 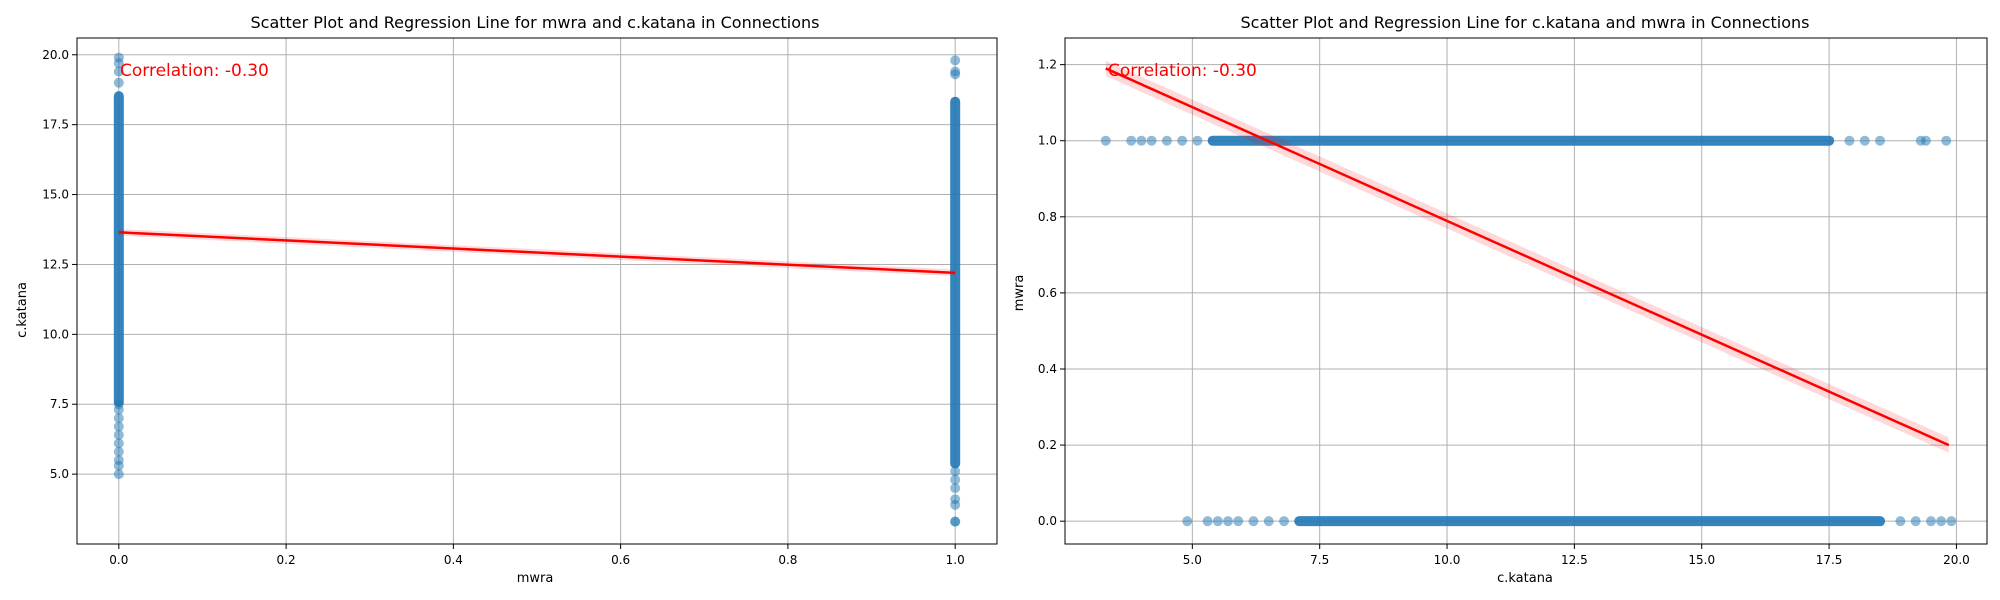 What do you see at coordinates (1047, 141) in the screenshot?
I see `right-y-tick-label: 1.0` at bounding box center [1047, 141].